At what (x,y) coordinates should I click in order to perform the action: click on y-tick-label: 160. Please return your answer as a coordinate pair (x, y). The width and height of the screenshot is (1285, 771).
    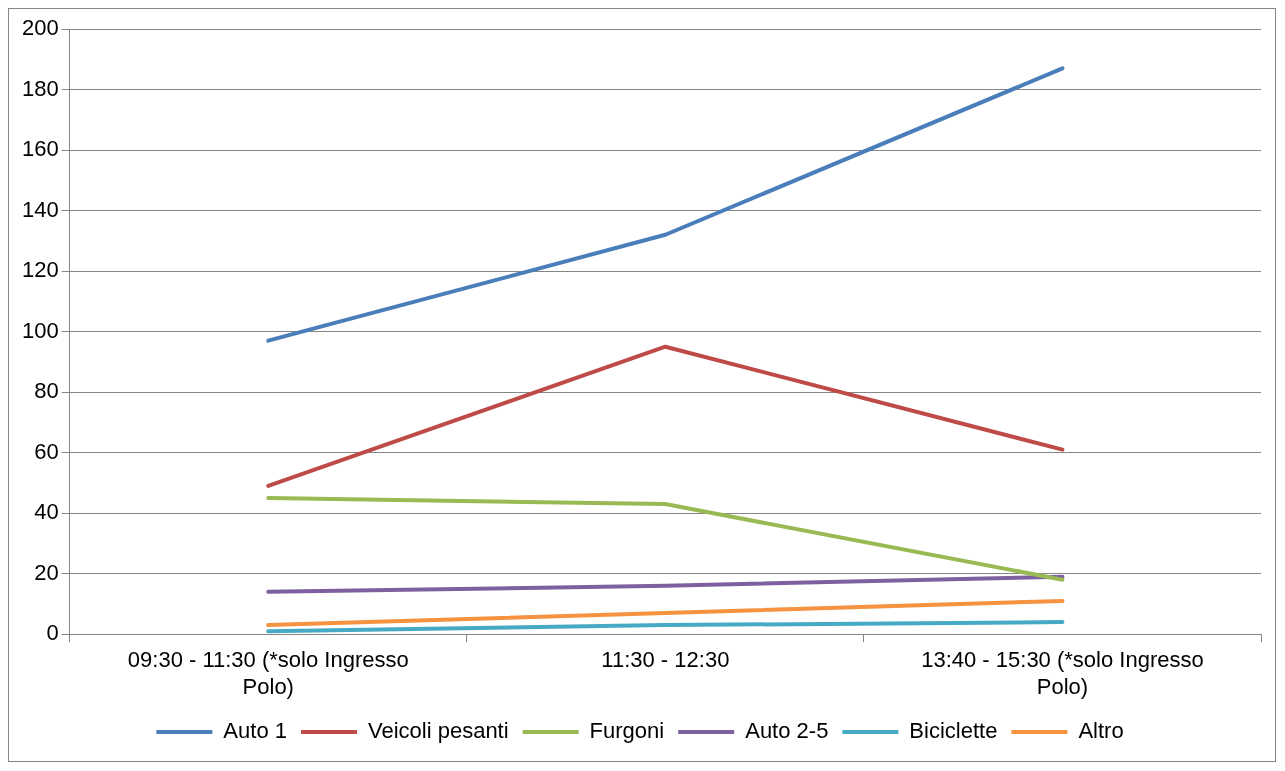
    Looking at the image, I should click on (40, 149).